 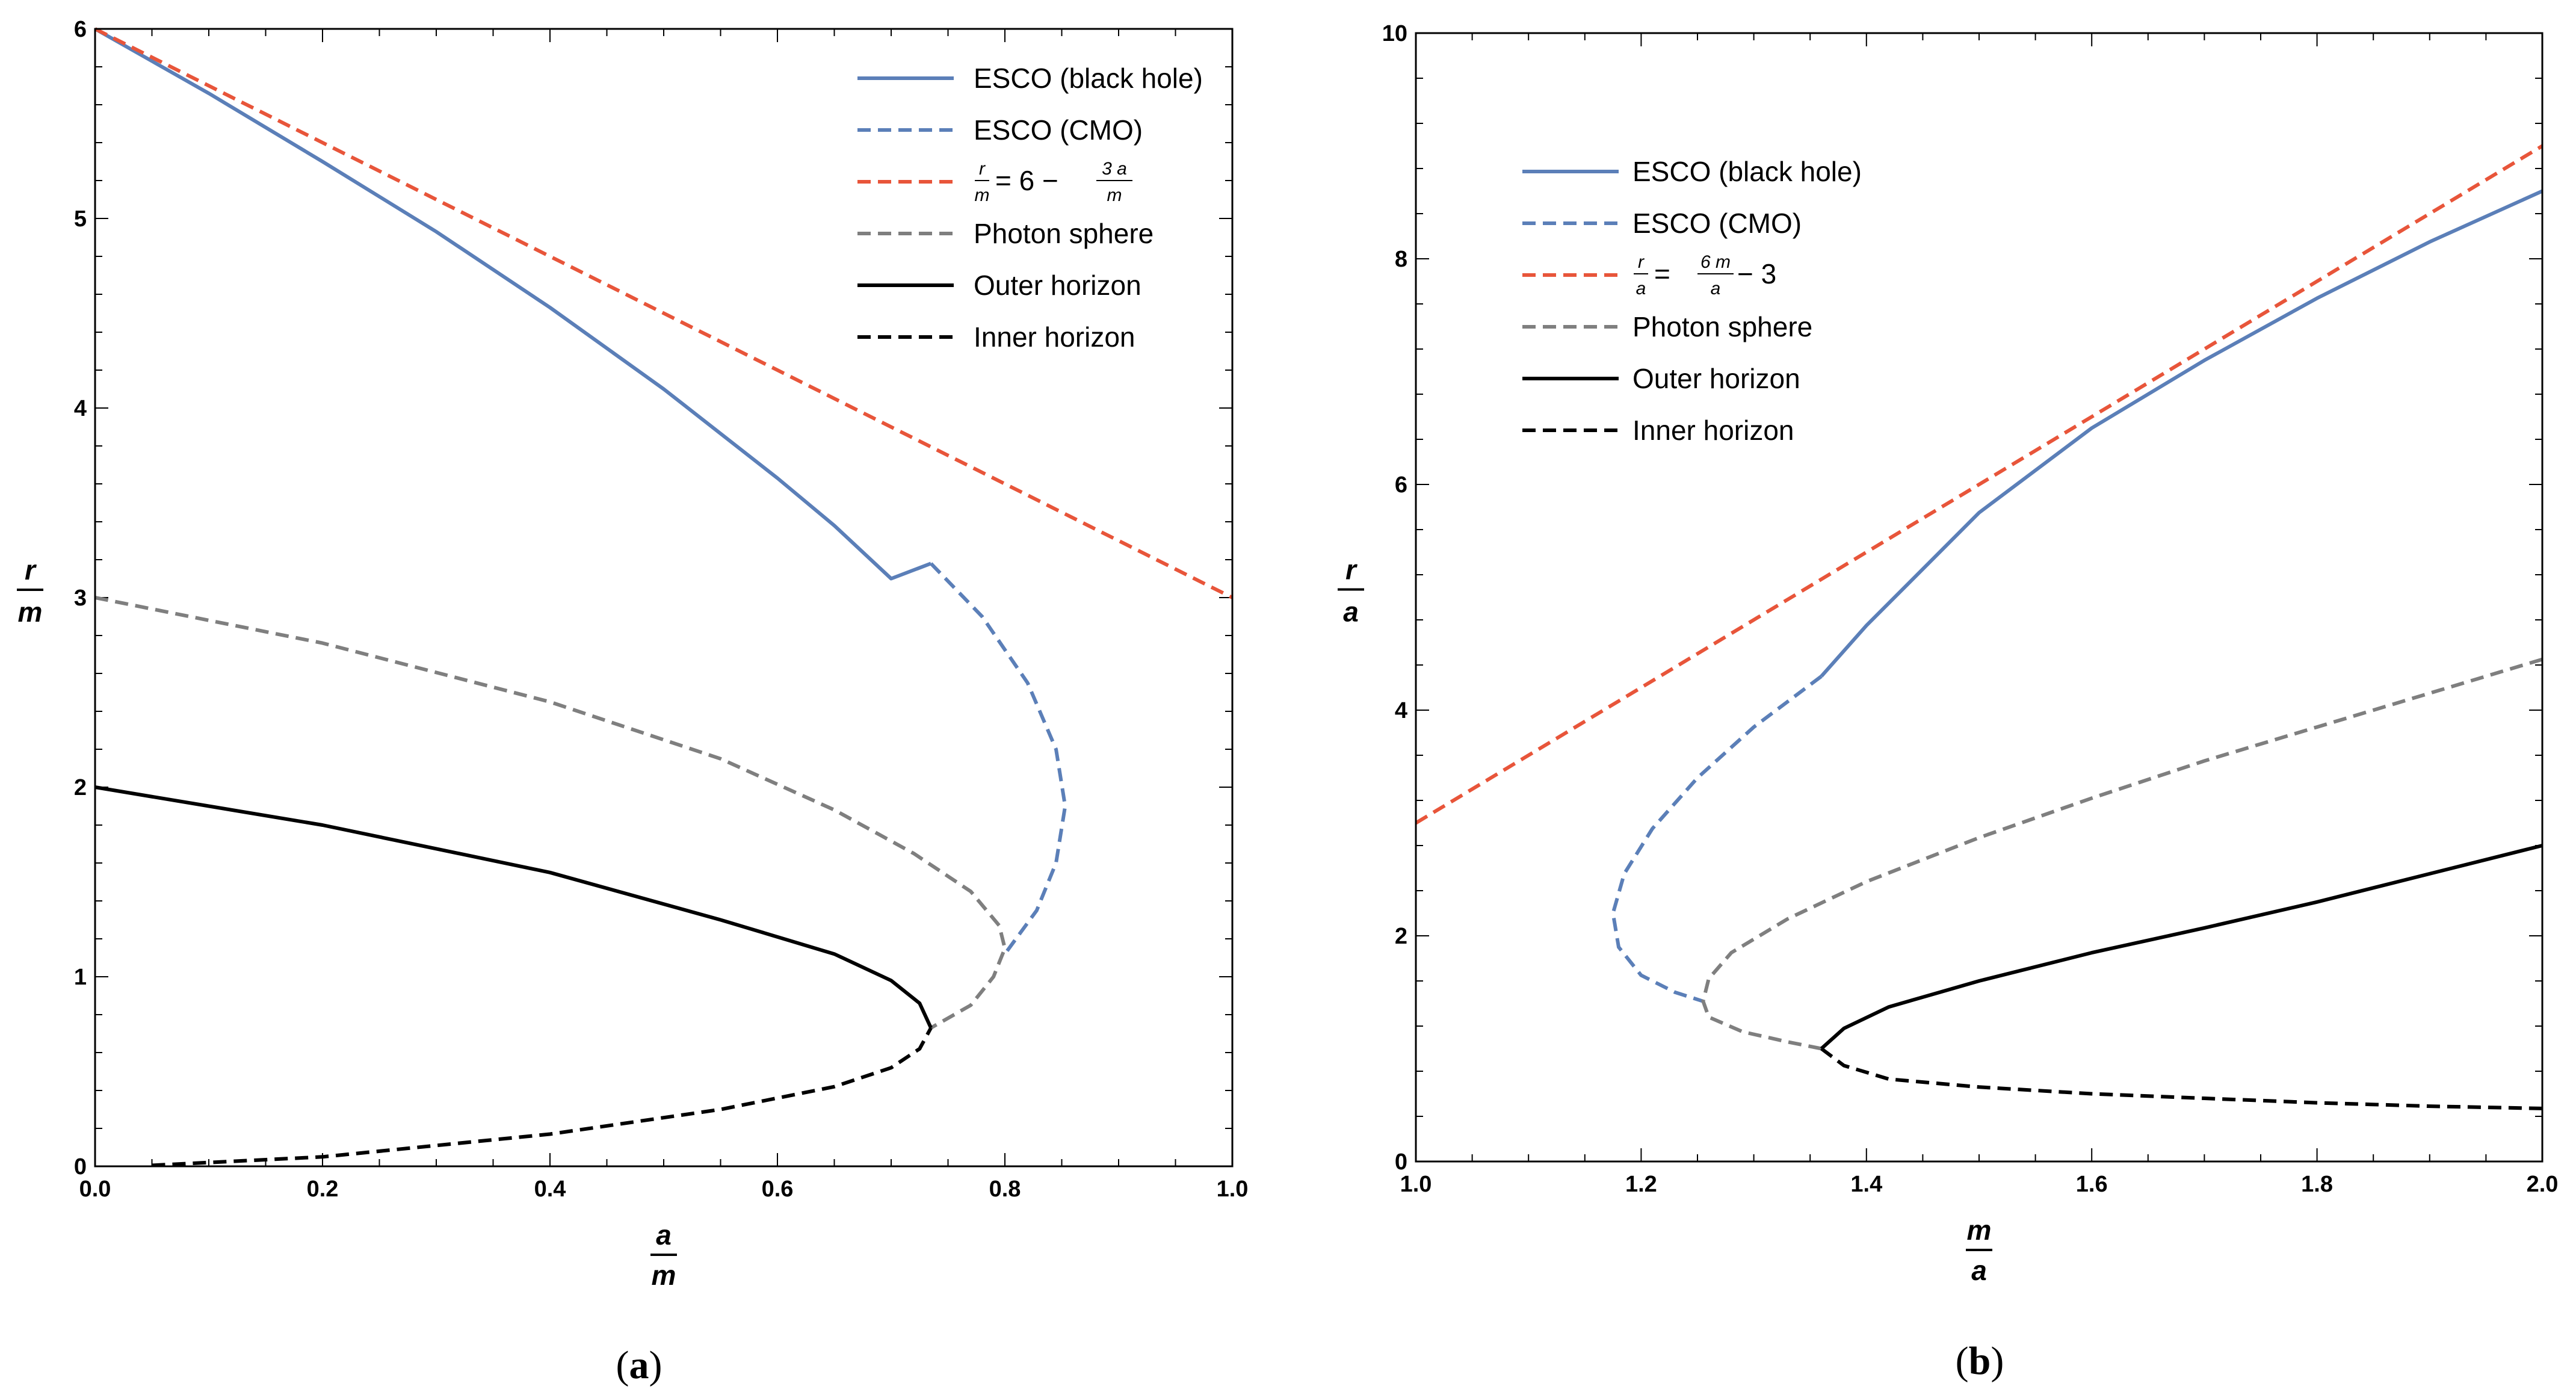 I want to click on y-tick-label: 5, so click(x=80, y=219).